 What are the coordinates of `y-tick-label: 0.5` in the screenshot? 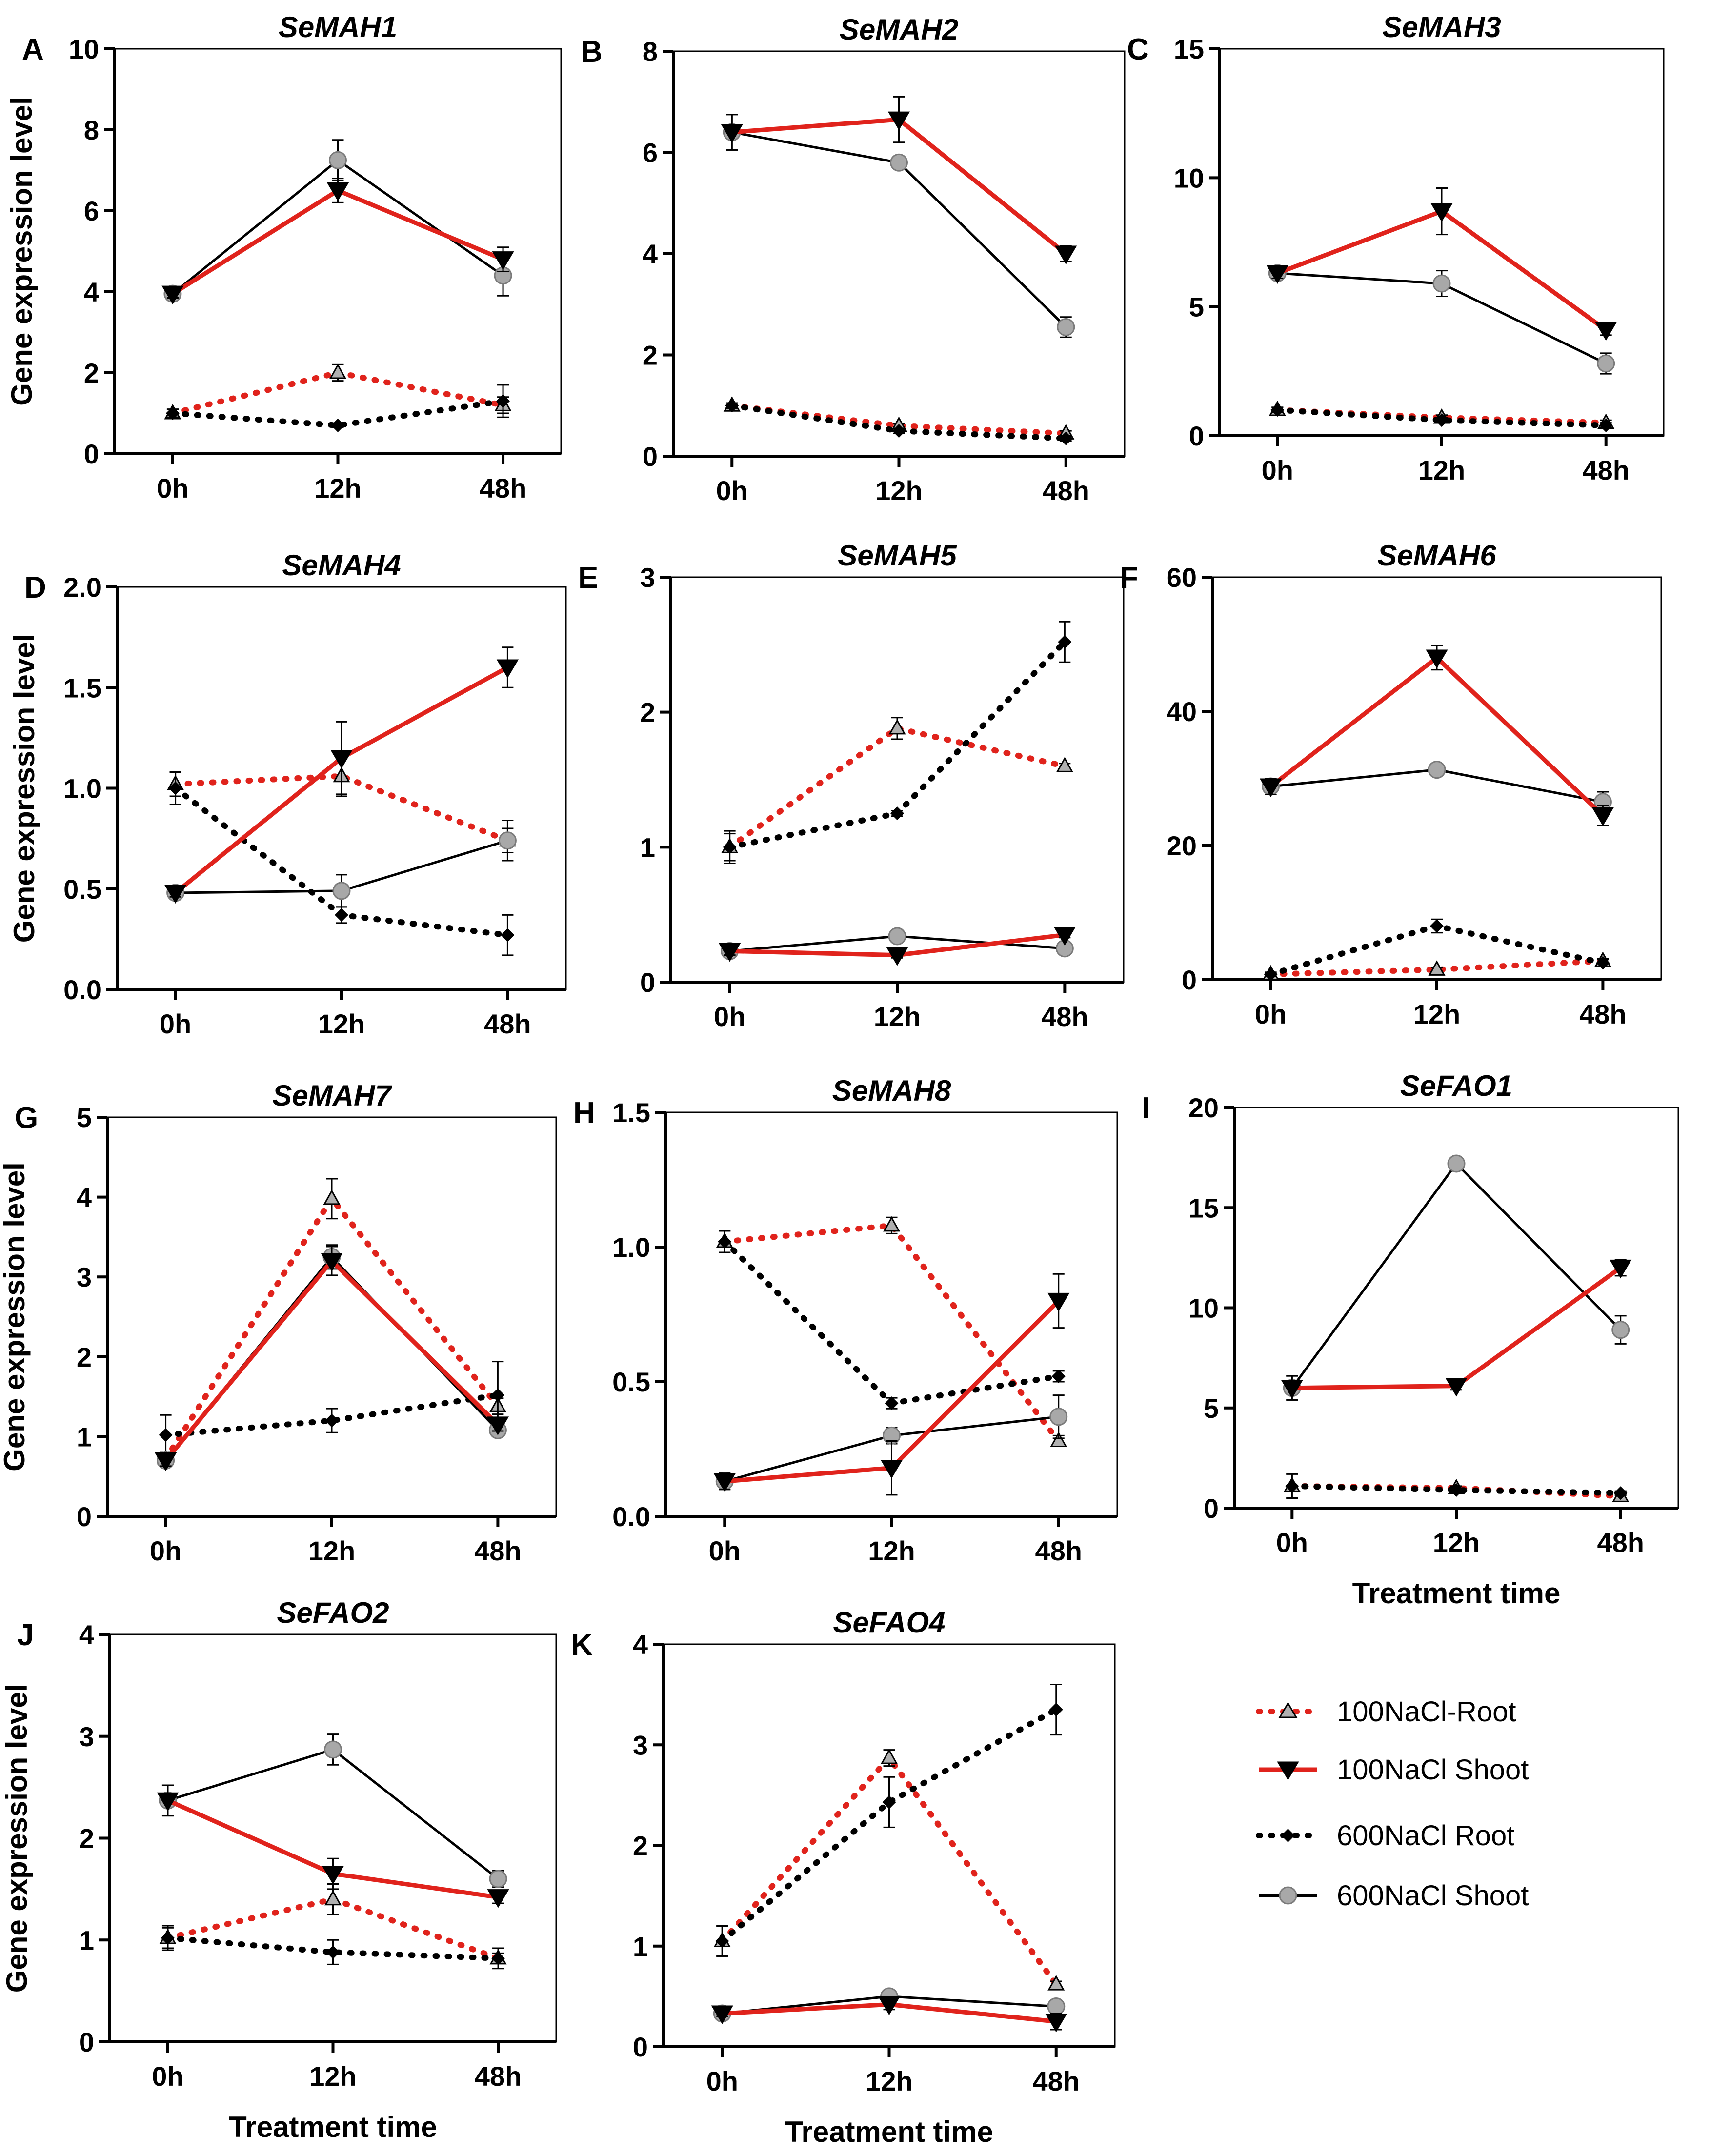 It's located at (631, 1382).